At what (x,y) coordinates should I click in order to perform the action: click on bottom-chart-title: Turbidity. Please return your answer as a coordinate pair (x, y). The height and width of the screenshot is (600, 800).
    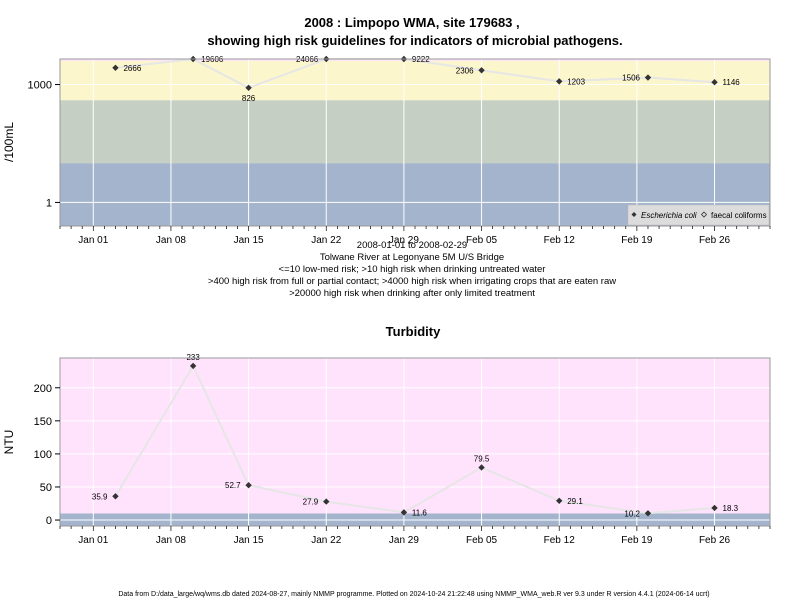
    Looking at the image, I should click on (413, 331).